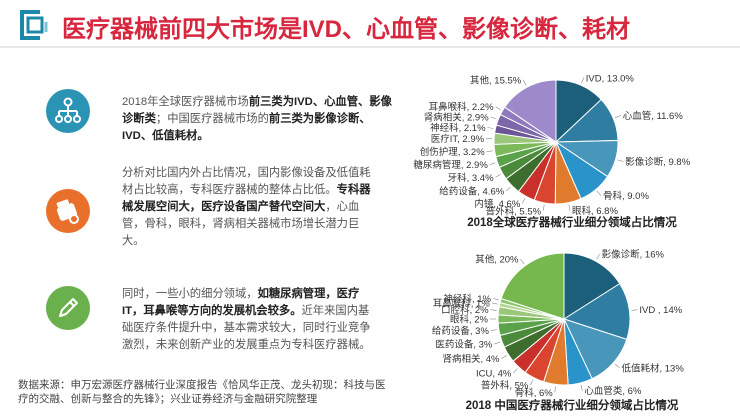 This screenshot has width=740, height=416. I want to click on slice-label: 眼科, 6.8%, so click(595, 211).